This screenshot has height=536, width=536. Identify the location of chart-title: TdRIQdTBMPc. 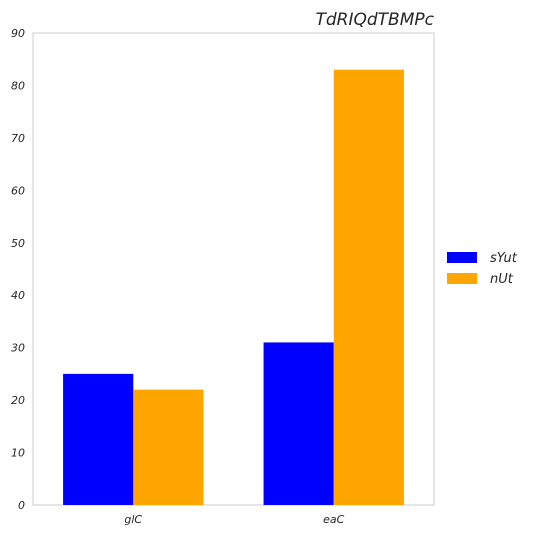
(375, 20).